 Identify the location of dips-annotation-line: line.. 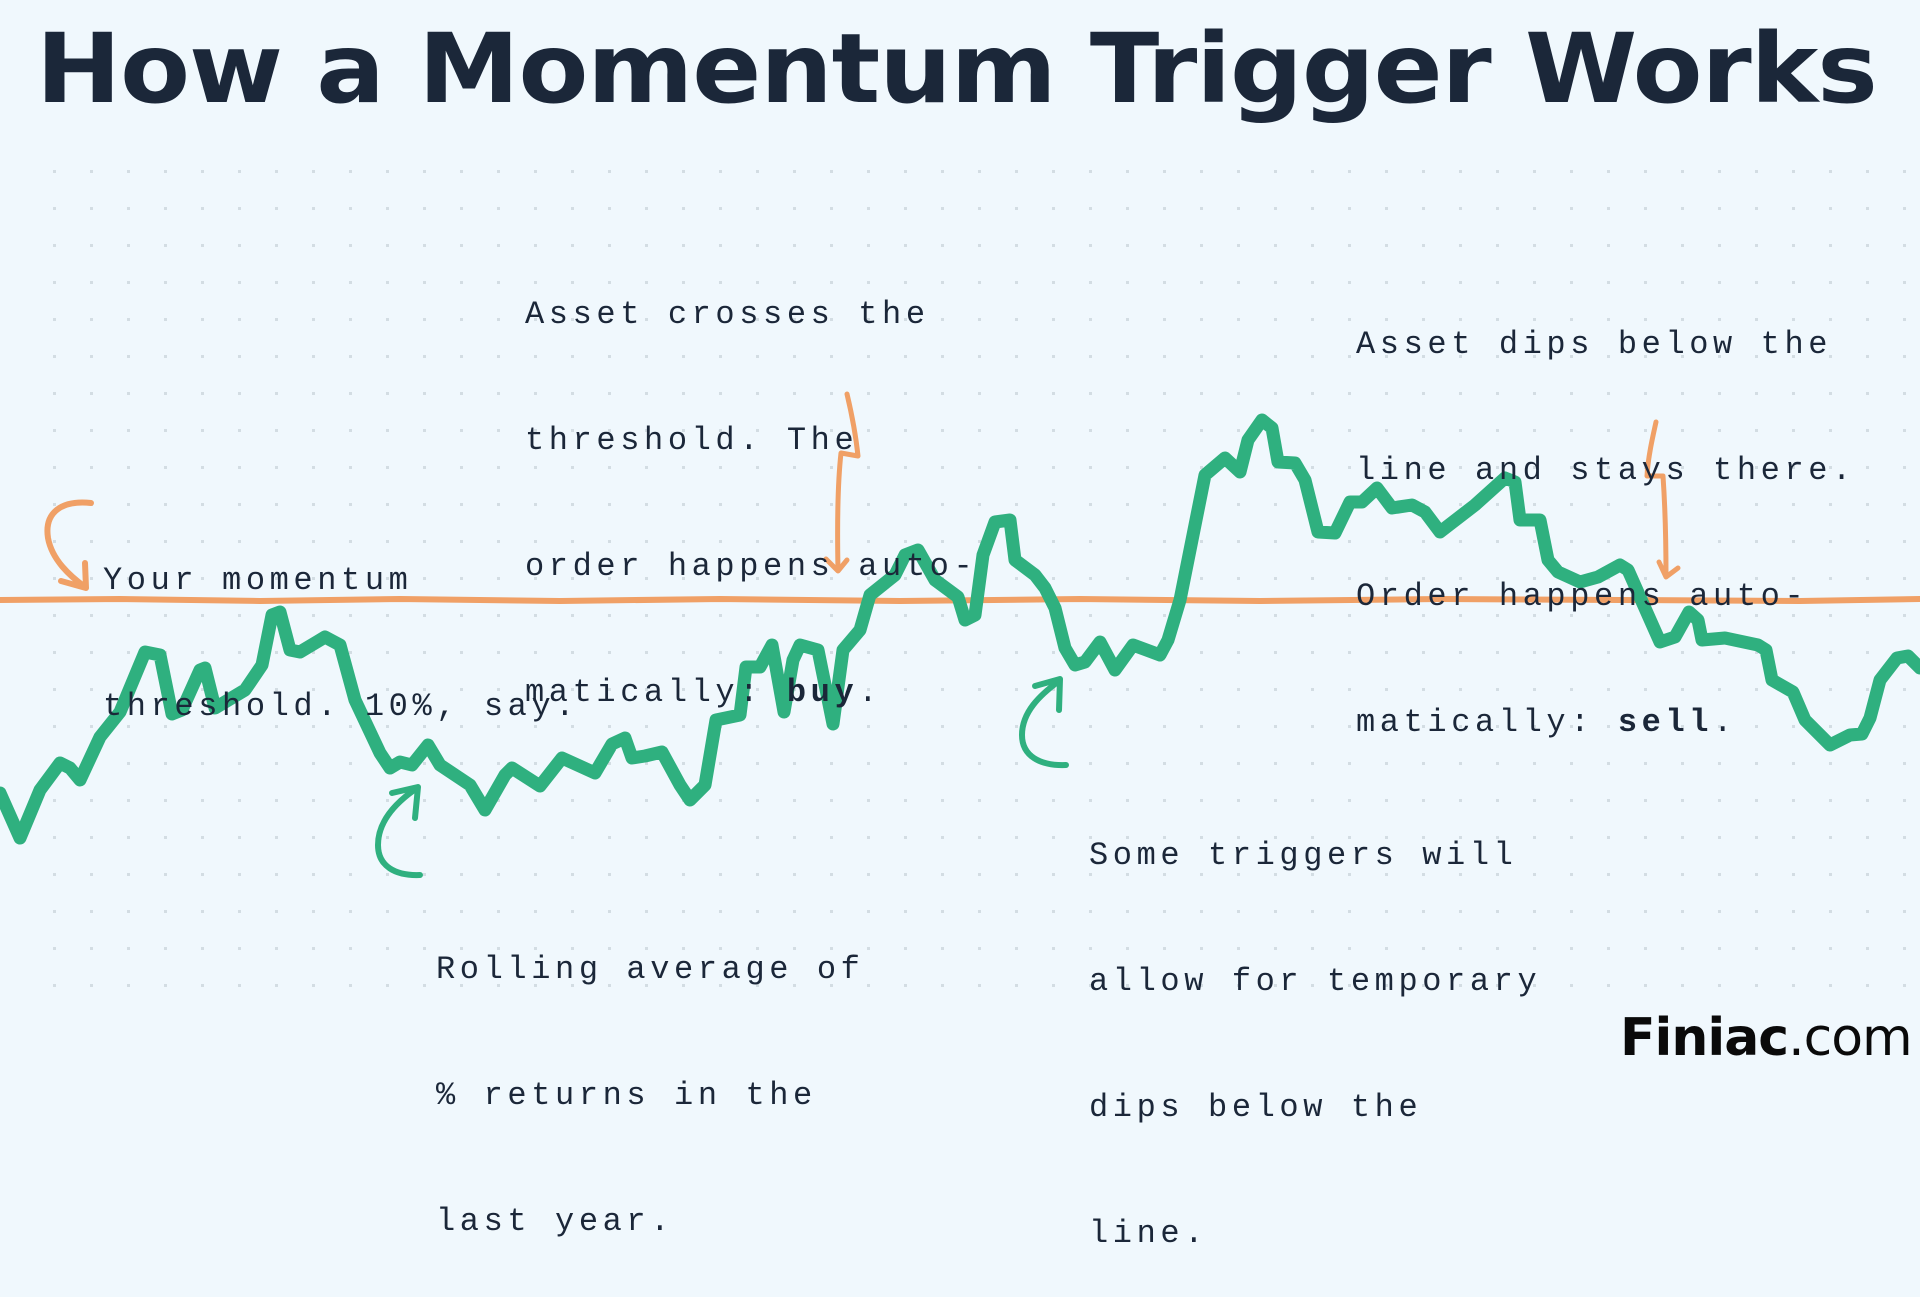
(1149, 1233).